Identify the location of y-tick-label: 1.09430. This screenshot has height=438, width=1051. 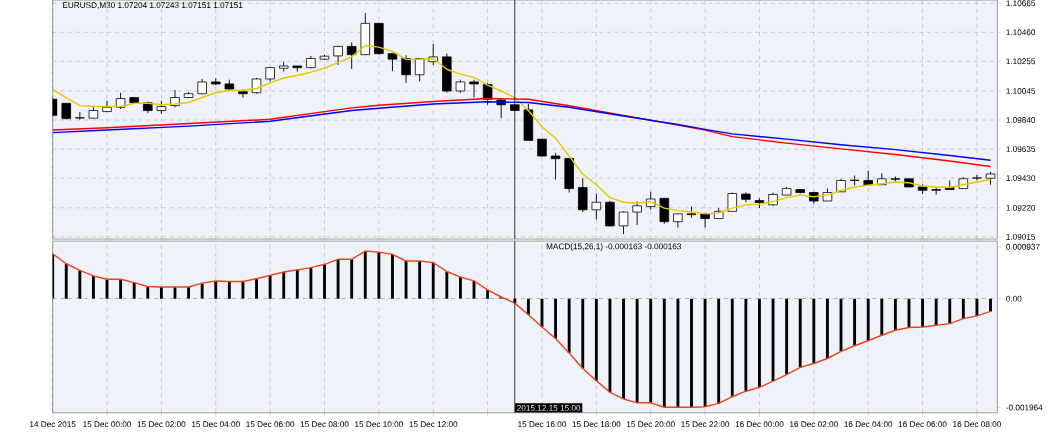
(1021, 178).